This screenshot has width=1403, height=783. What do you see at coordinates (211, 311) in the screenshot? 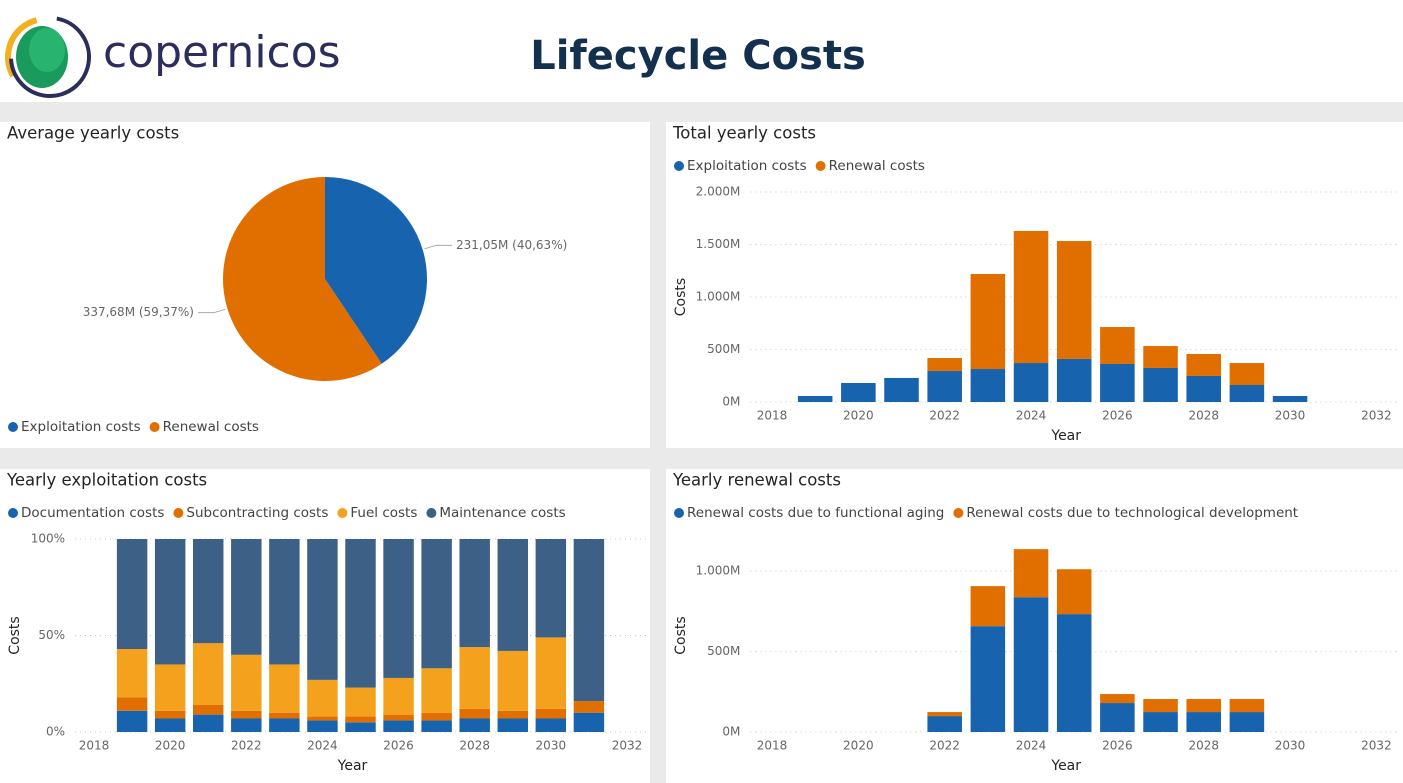
I see `leader-line` at bounding box center [211, 311].